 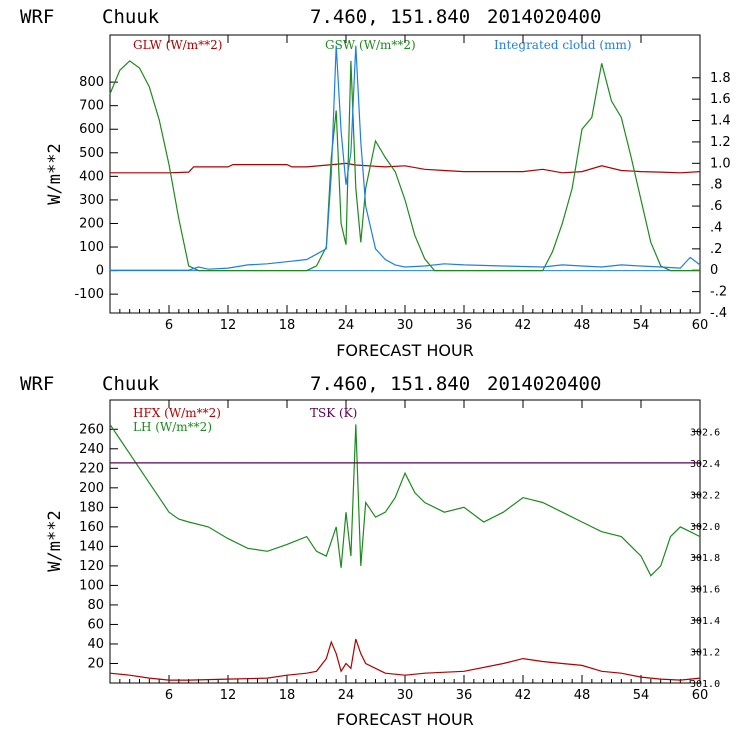 I want to click on y-tick-label: 0, so click(x=100, y=271).